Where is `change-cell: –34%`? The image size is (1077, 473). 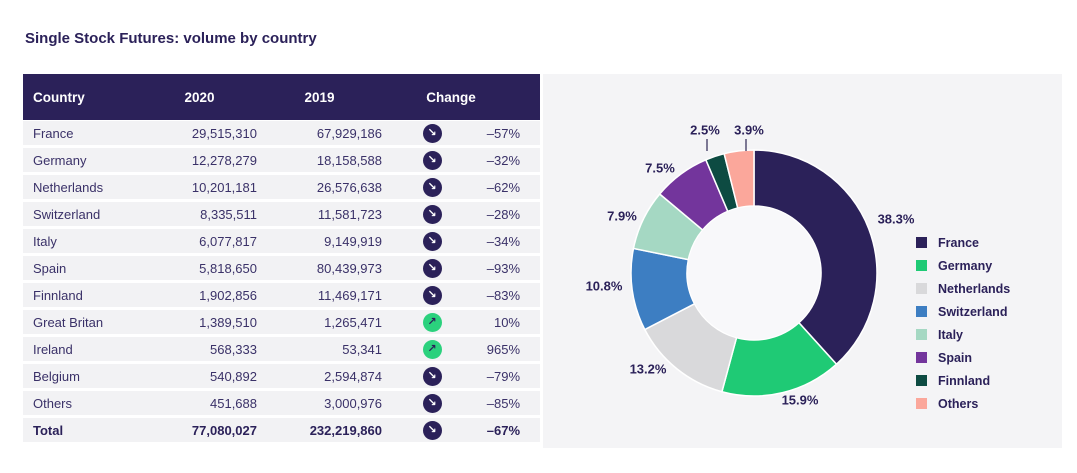
change-cell: –34% is located at coordinates (503, 241).